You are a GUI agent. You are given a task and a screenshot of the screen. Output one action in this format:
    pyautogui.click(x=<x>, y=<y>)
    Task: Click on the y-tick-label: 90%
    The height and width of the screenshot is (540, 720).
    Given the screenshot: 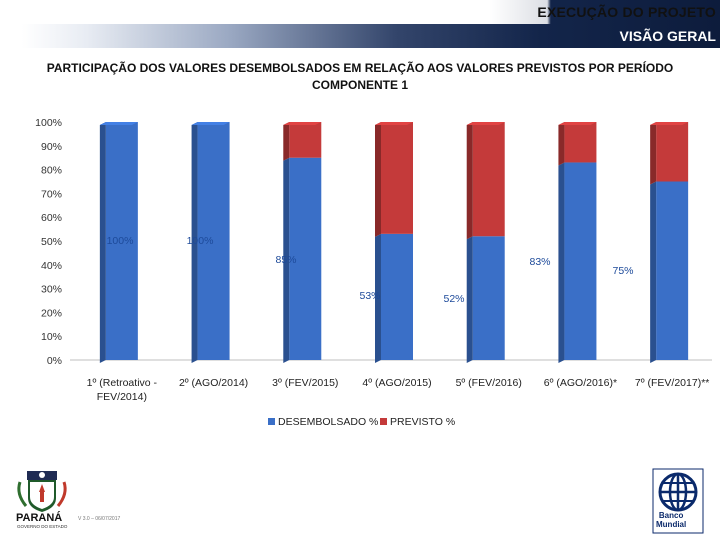 What is the action you would take?
    pyautogui.click(x=51, y=147)
    